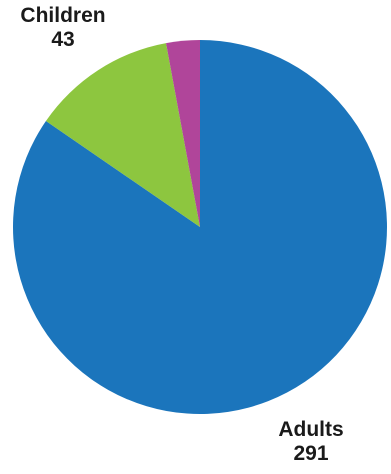  I want to click on label-children-name: Children, so click(63, 15).